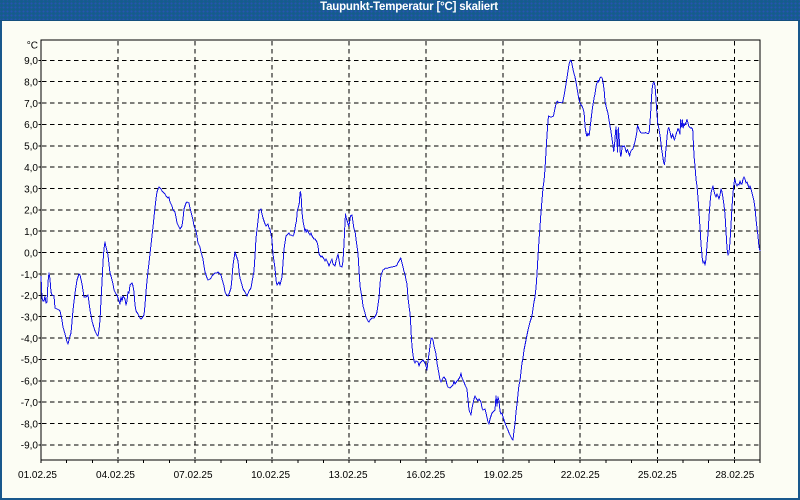 This screenshot has height=500, width=800. Describe the element at coordinates (31, 211) in the screenshot. I see `svg-text: 2,0` at that location.